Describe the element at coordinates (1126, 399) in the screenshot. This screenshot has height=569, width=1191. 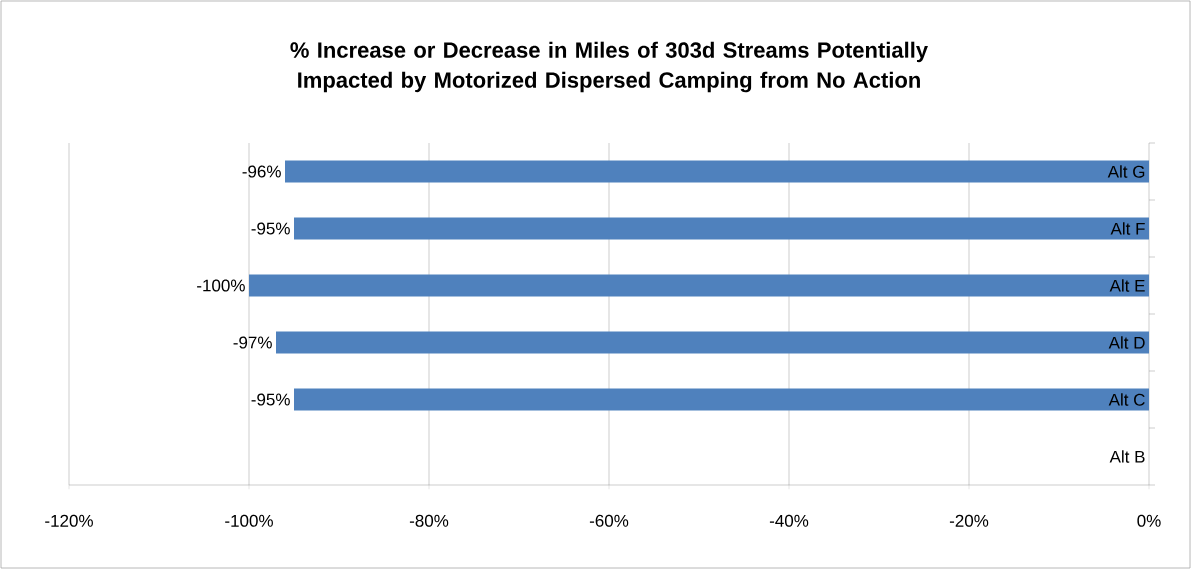
I see `y-tick-label: Alt C` at that location.